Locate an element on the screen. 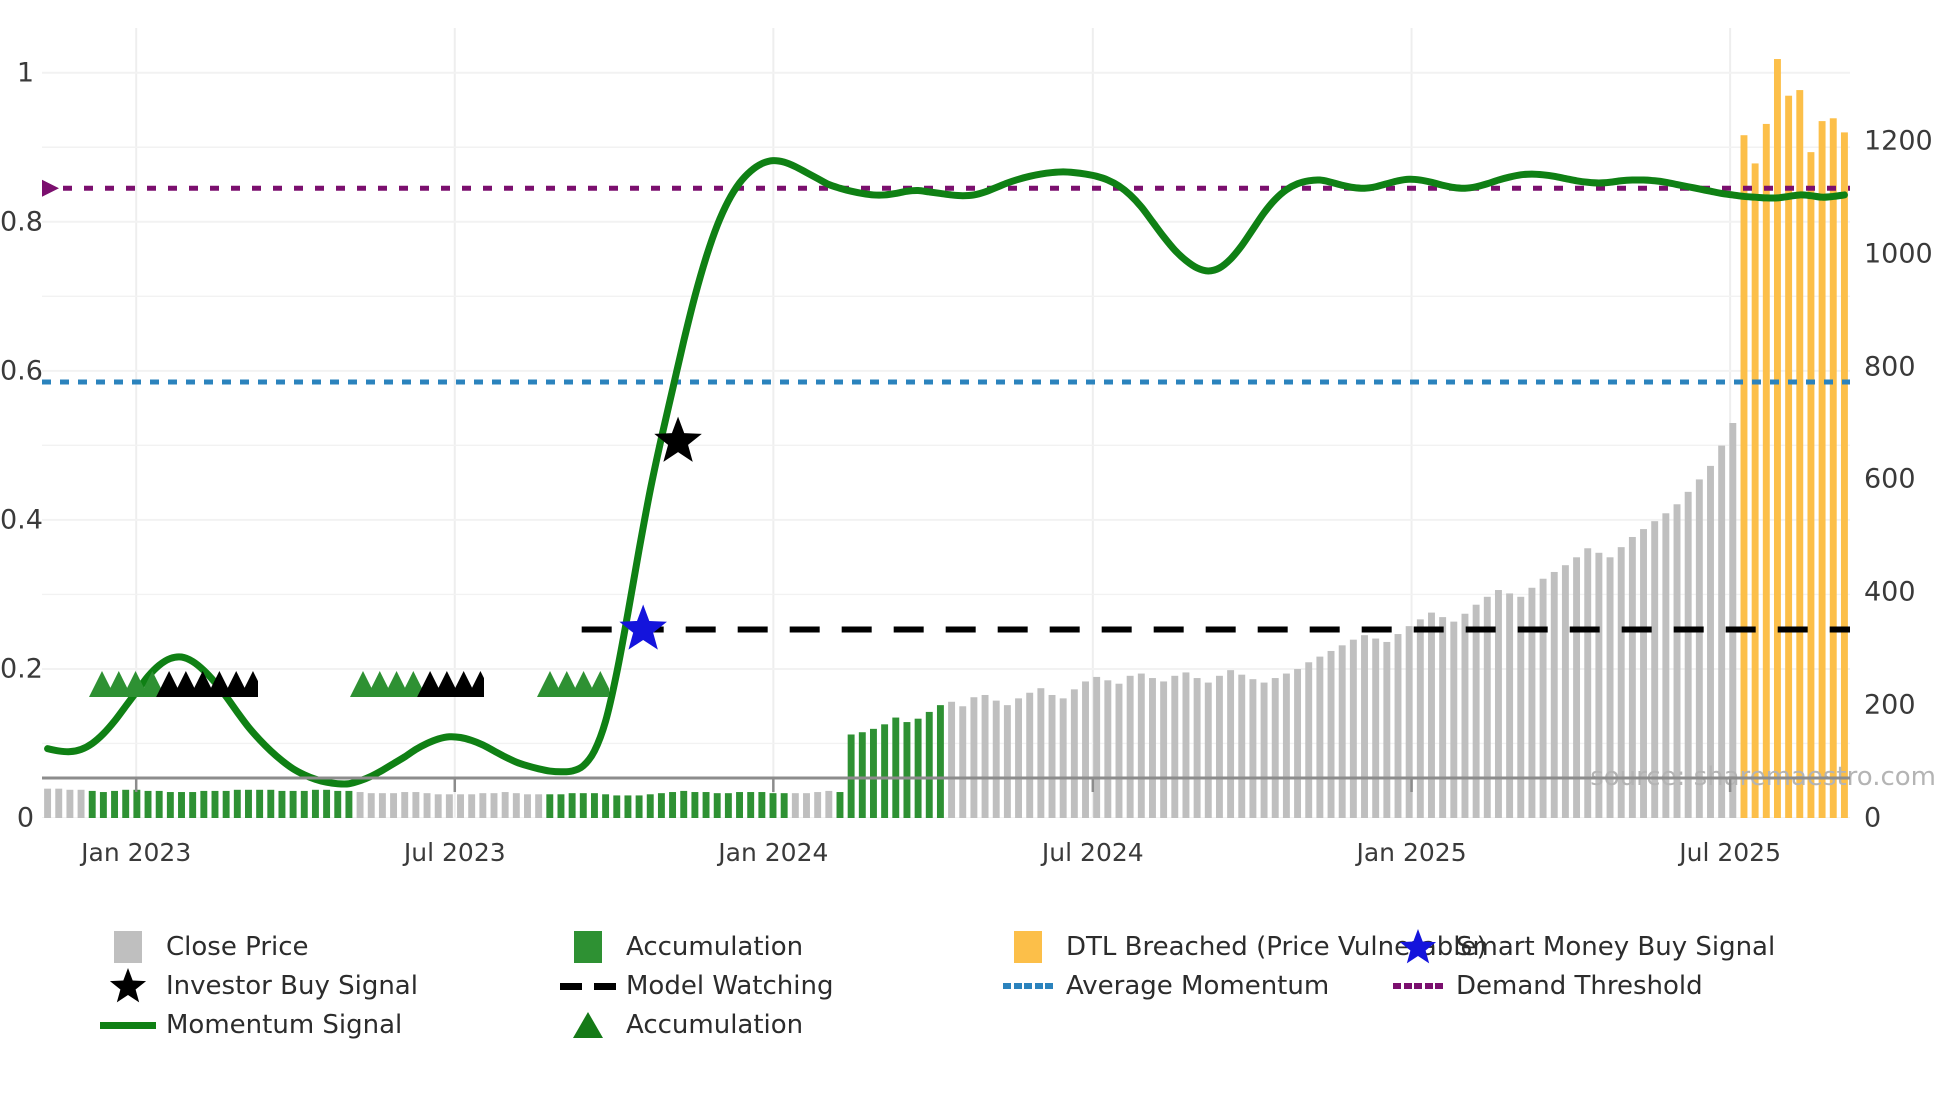 This screenshot has height=1102, width=1960. x-axis-tick-label: Jul 2023 is located at coordinates (454, 852).